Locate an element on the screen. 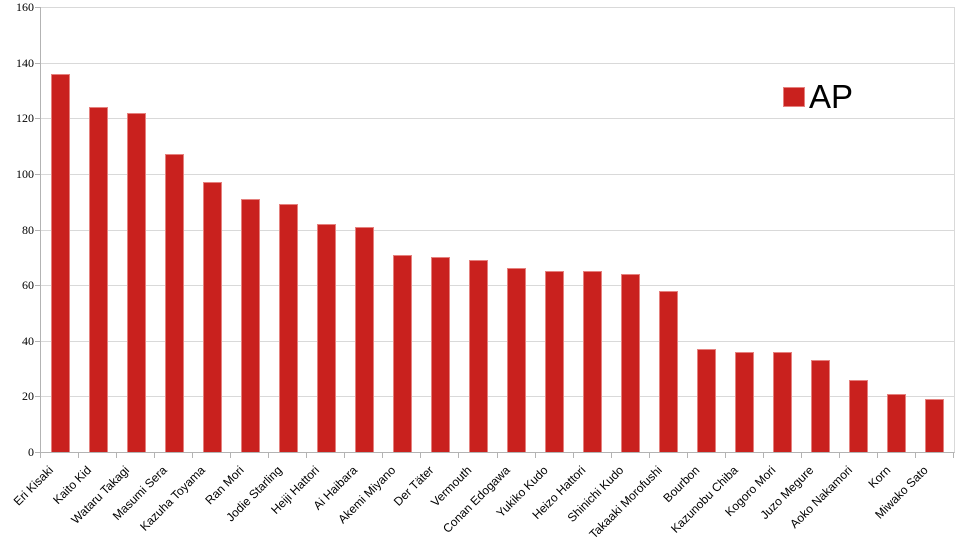  bar-der-t-ter is located at coordinates (440, 354).